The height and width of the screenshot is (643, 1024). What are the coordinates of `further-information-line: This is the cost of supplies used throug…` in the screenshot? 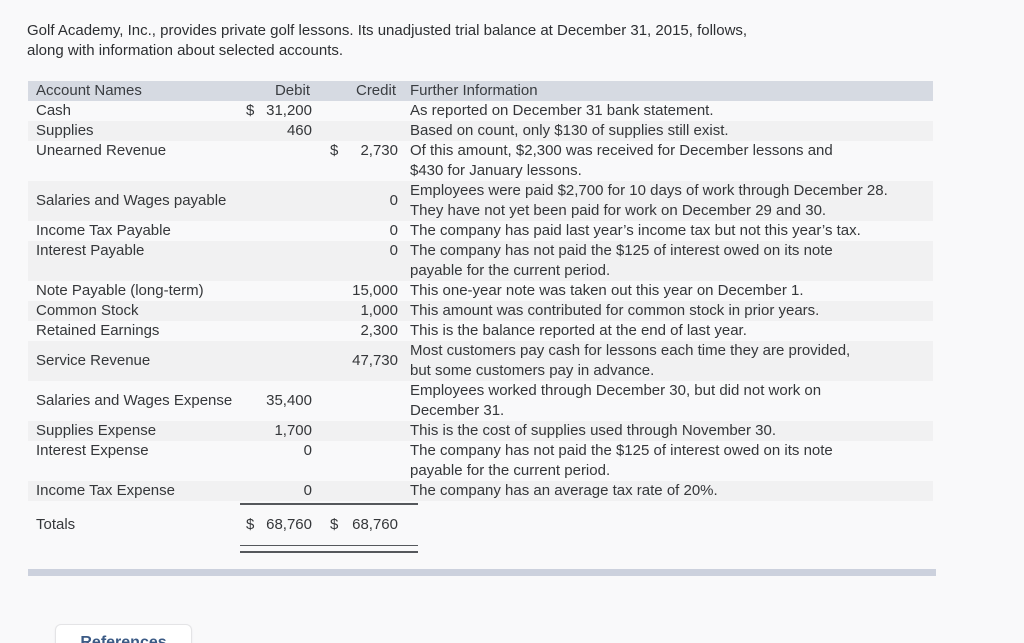 It's located at (593, 430).